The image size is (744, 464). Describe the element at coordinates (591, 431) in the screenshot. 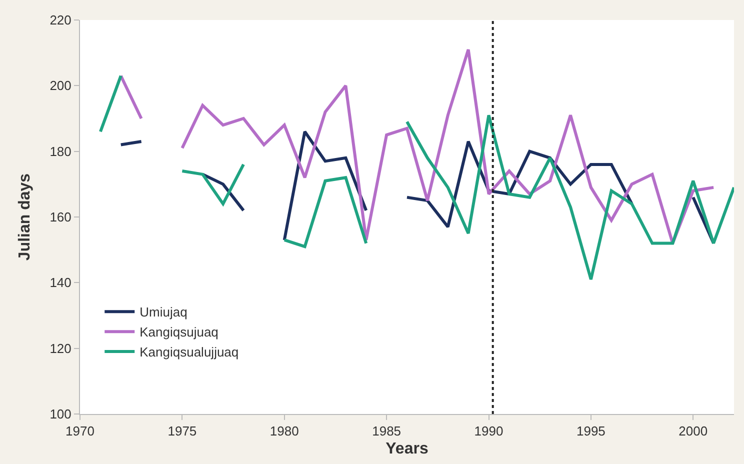

I see `x-tick-label: 1995` at that location.